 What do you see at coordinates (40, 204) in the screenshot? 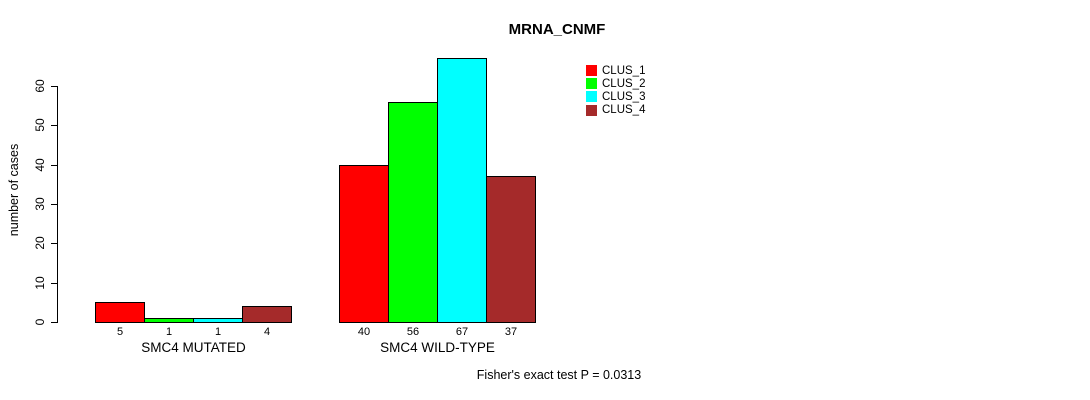
I see `y-tick-label: 30` at bounding box center [40, 204].